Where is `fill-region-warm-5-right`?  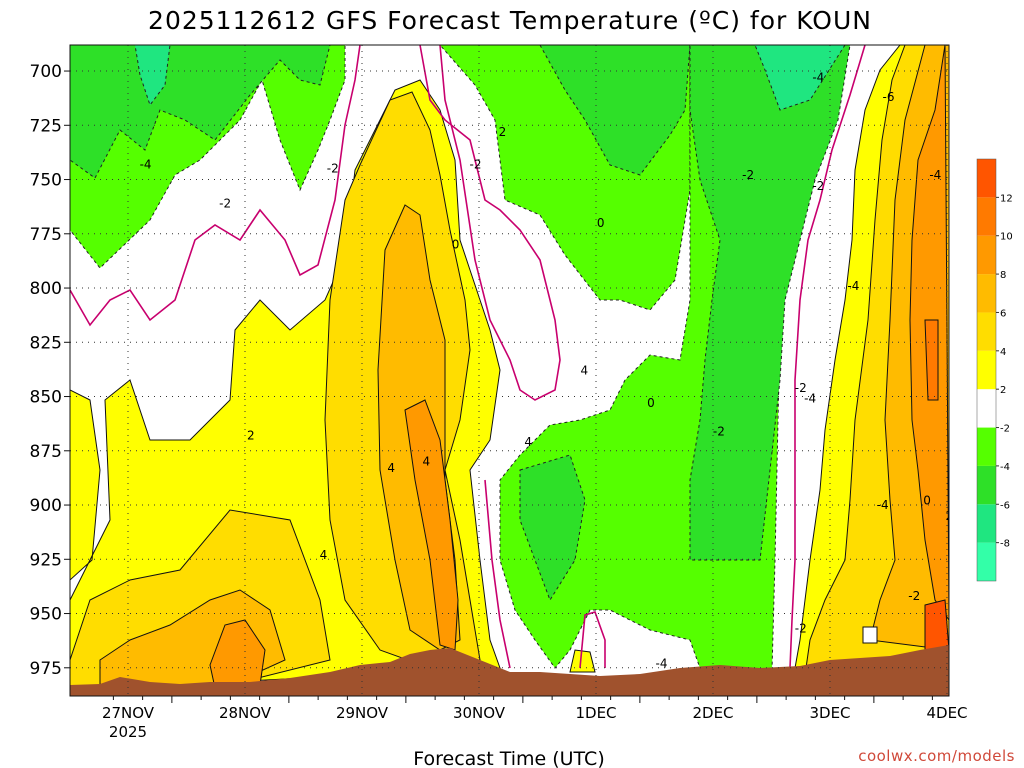
fill-region-warm-5-right is located at coordinates (931, 360).